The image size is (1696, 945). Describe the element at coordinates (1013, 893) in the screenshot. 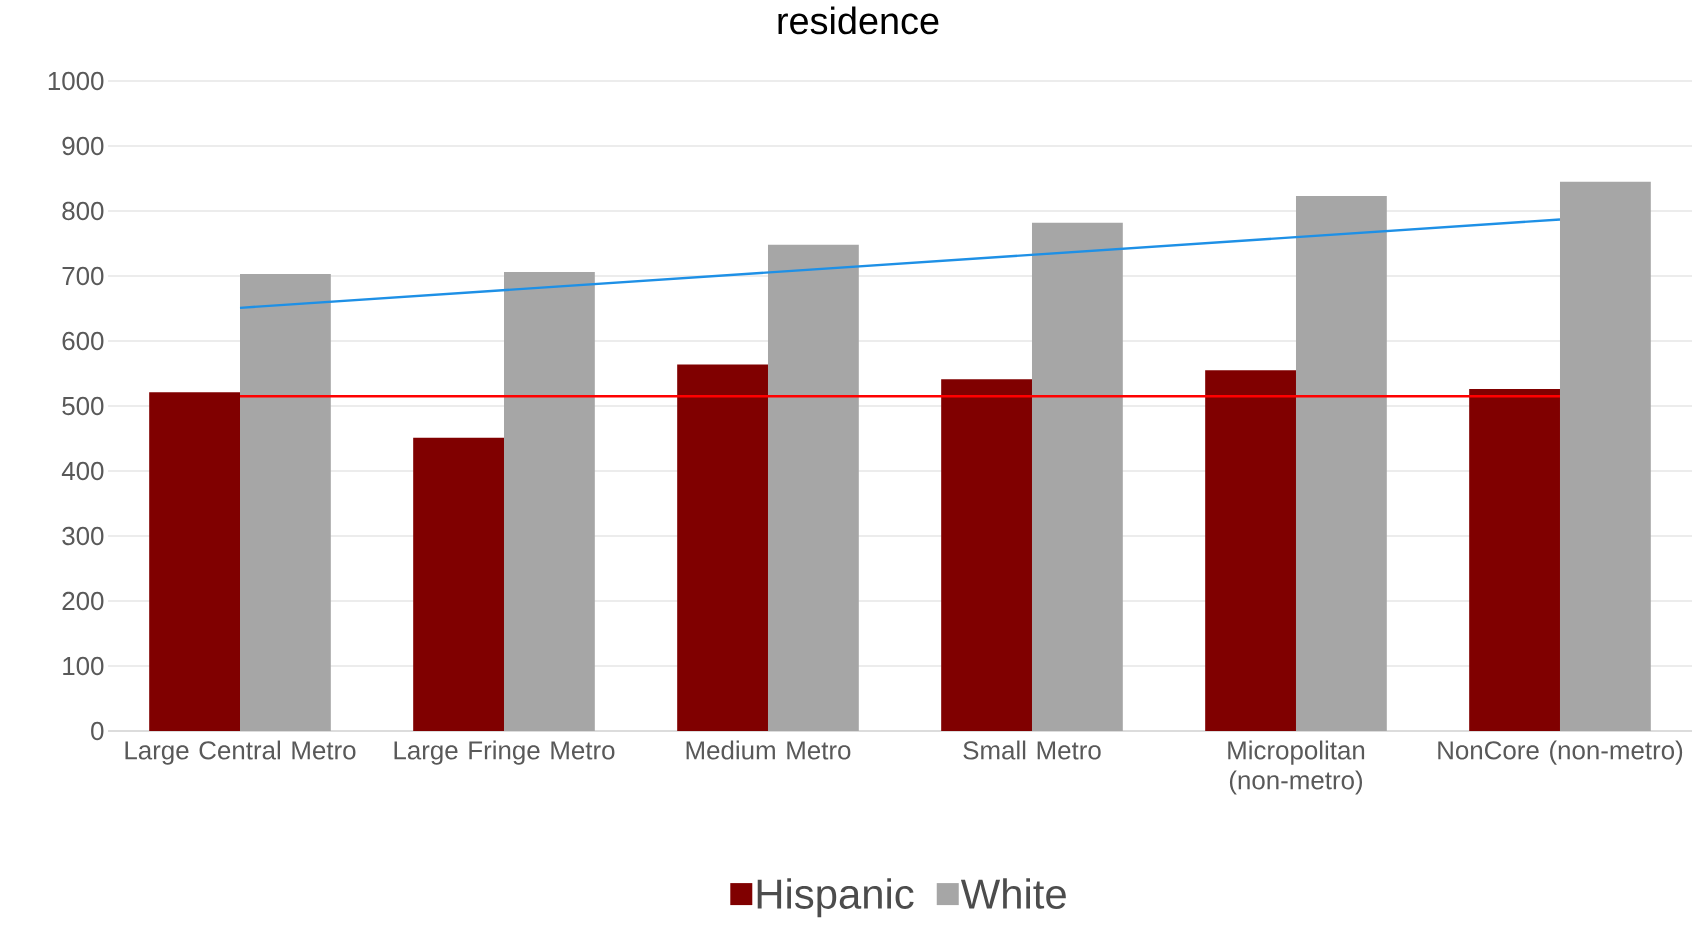

I see `legend-label: White` at that location.